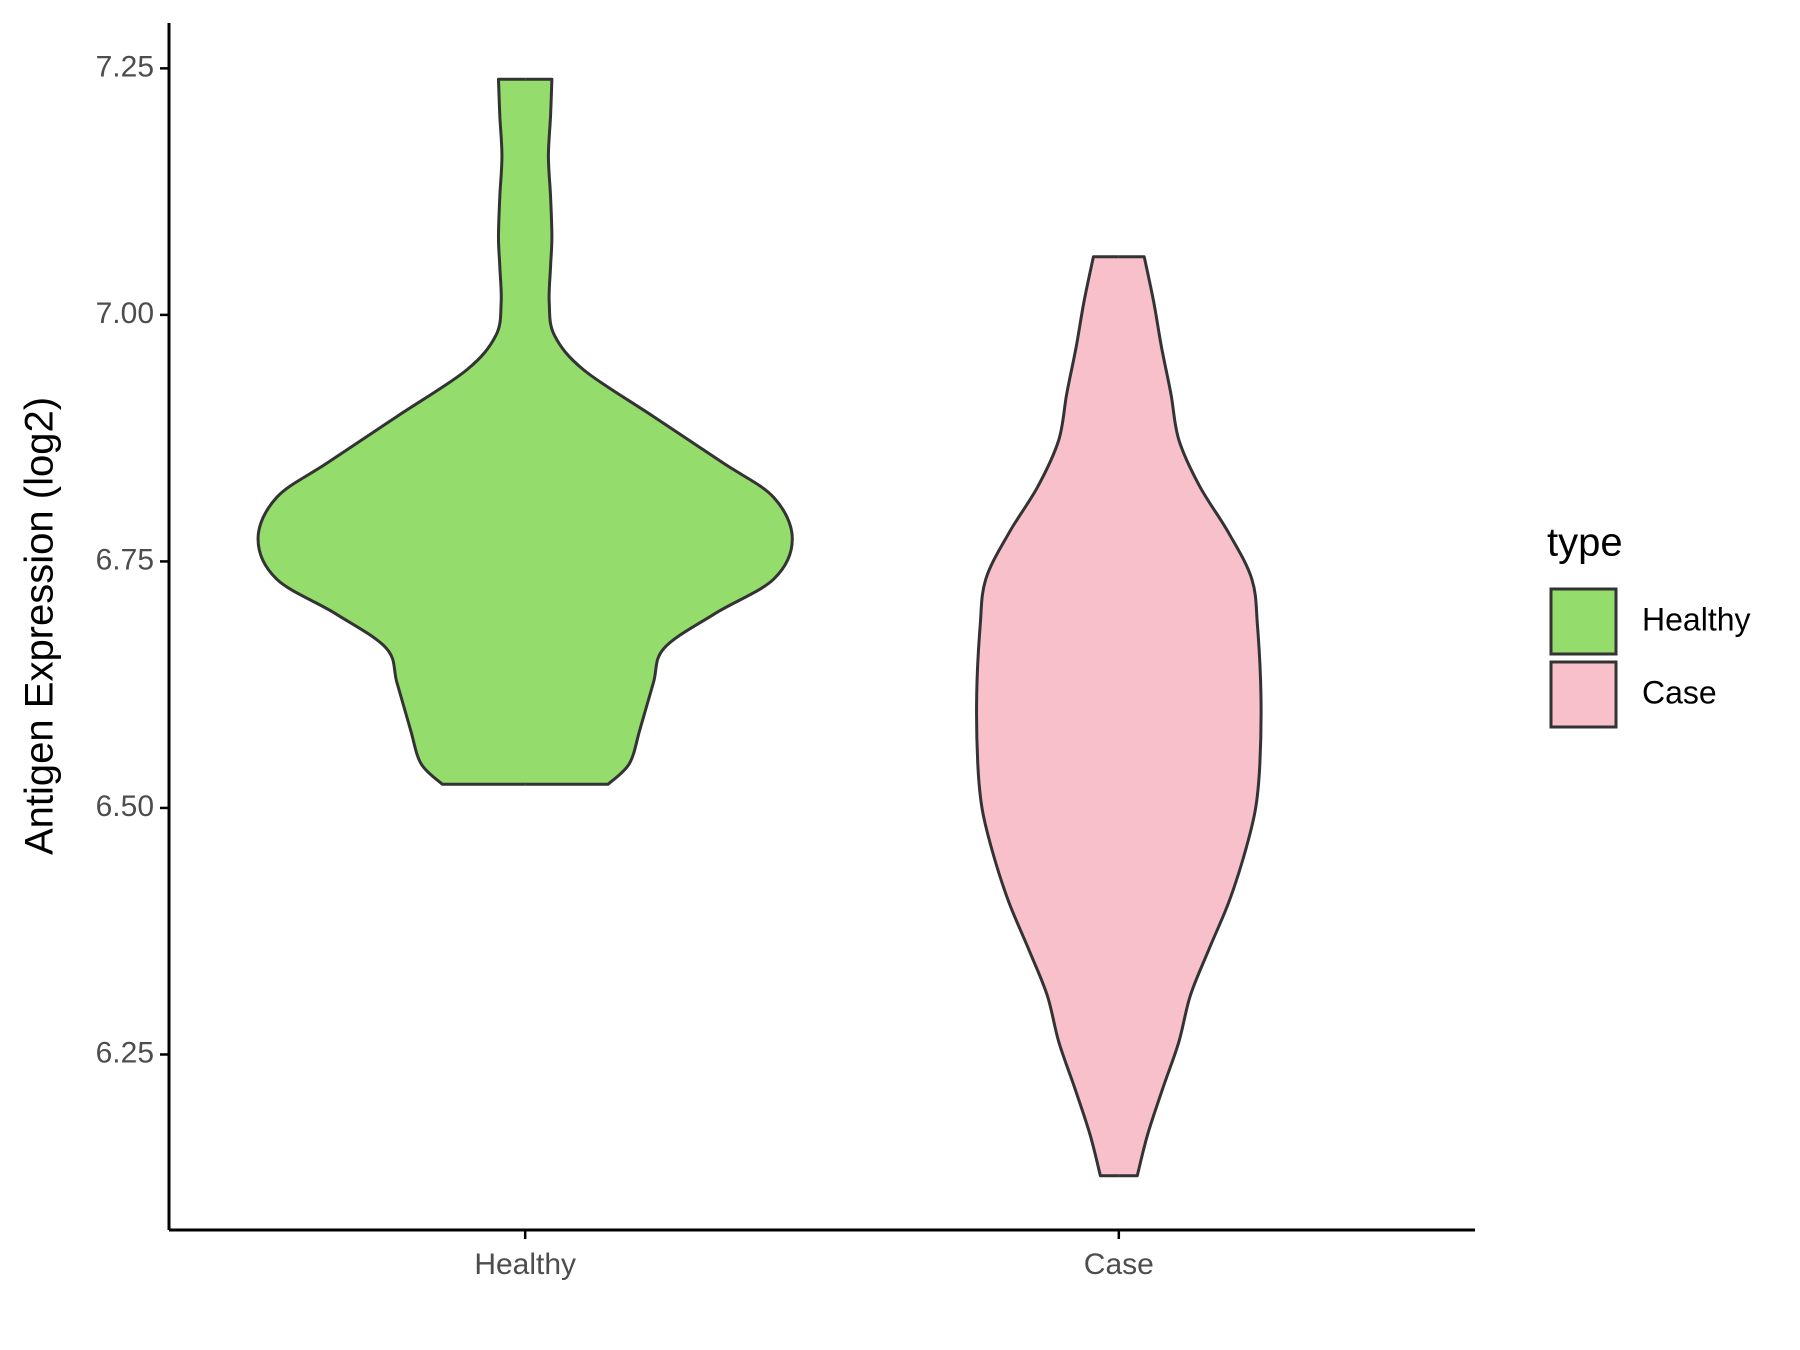 This screenshot has width=1800, height=1350. What do you see at coordinates (125, 66) in the screenshot?
I see `y-tick-label: 7.25` at bounding box center [125, 66].